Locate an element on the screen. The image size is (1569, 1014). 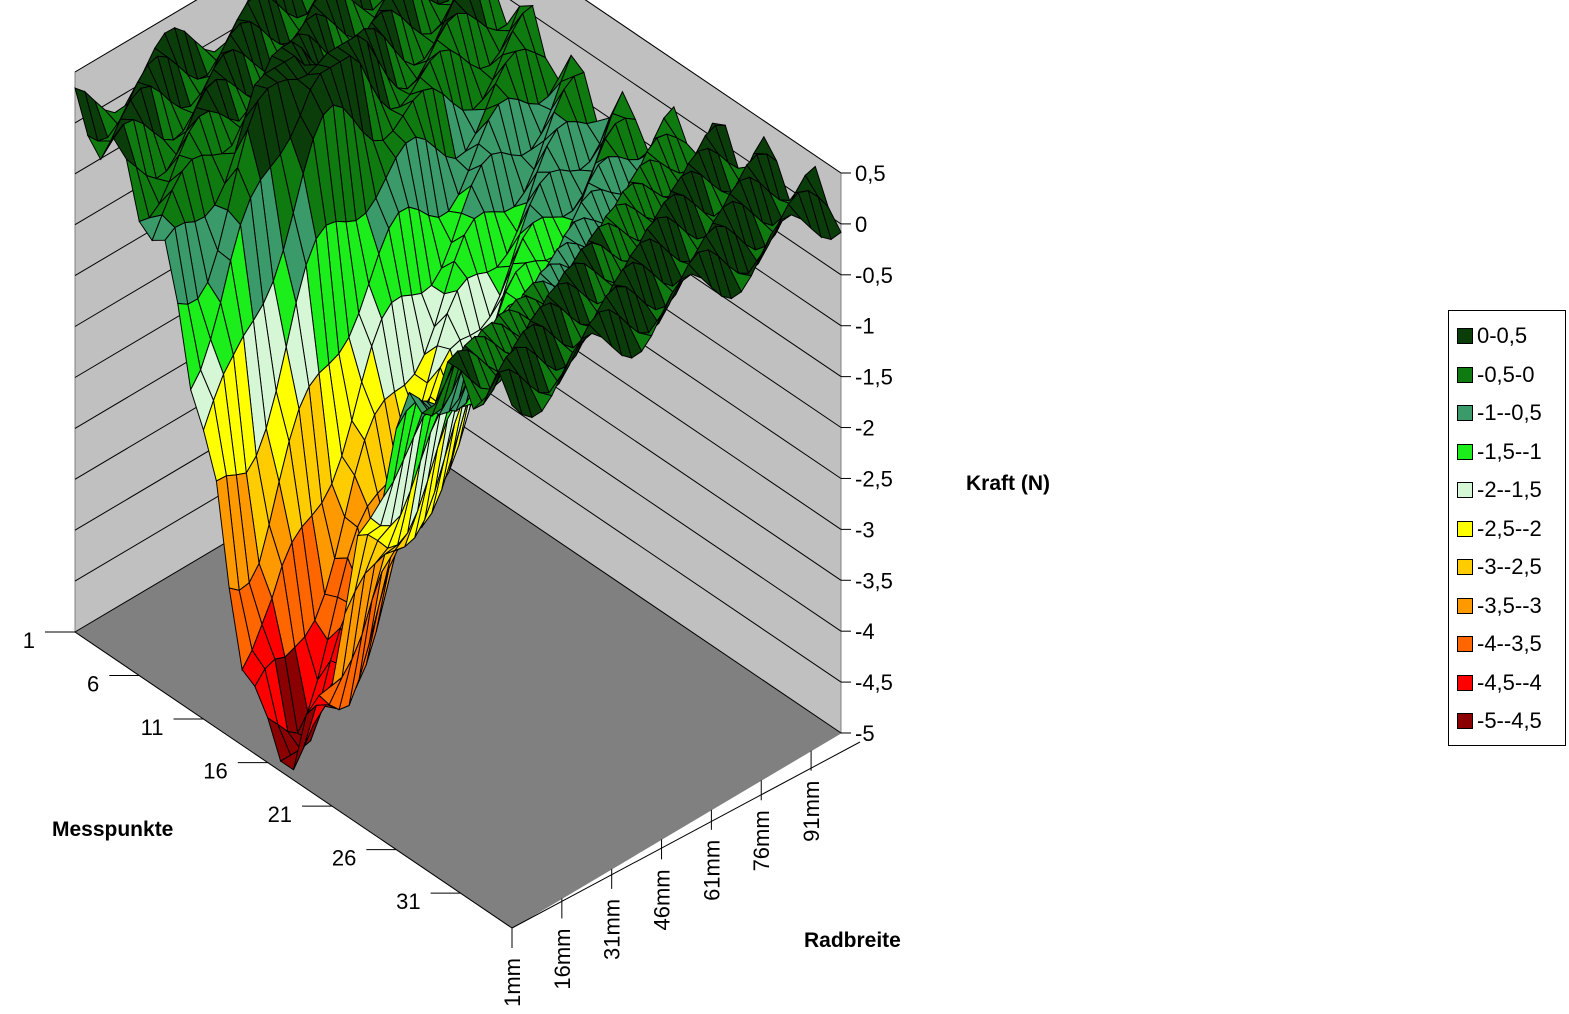
legend-item: -2,5--2 is located at coordinates (1507, 529).